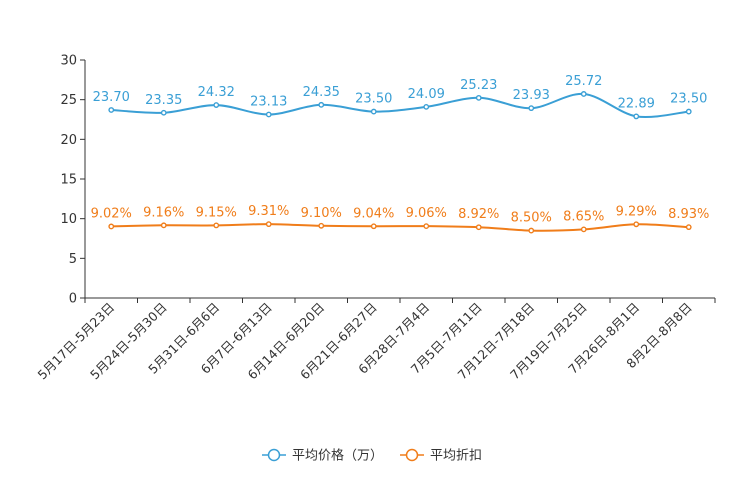 The width and height of the screenshot is (744, 496). I want to click on data-label: 22.89, so click(636, 103).